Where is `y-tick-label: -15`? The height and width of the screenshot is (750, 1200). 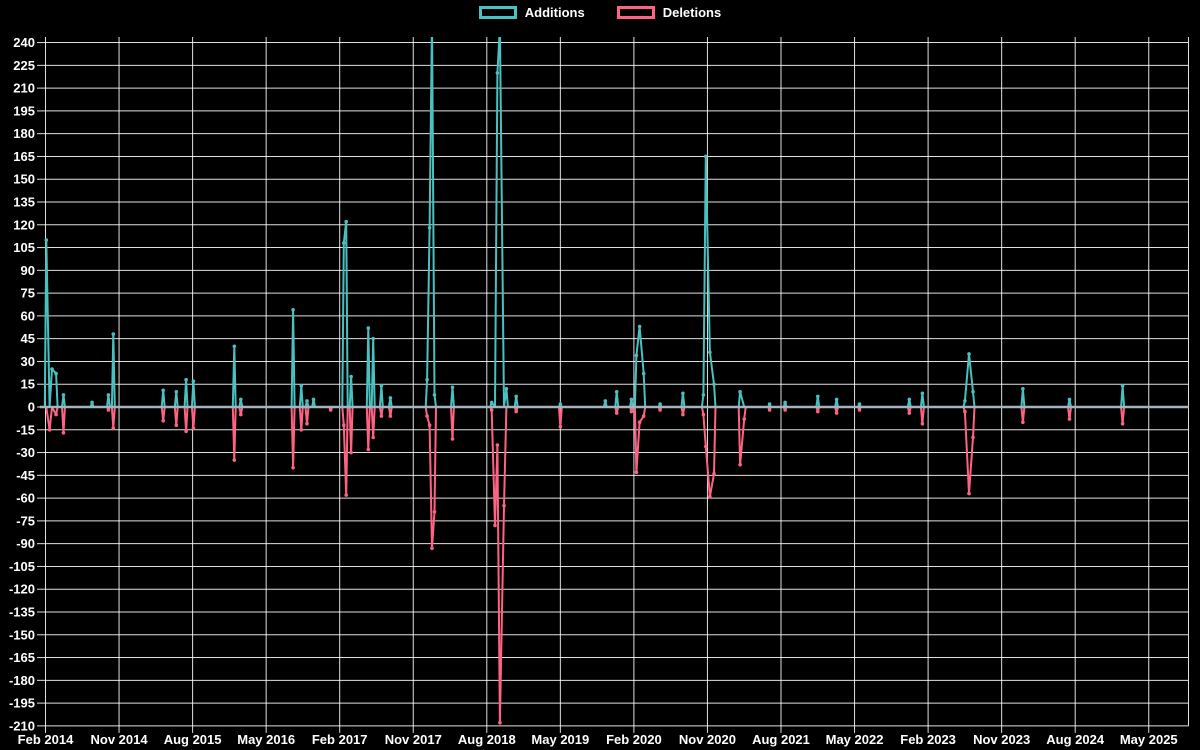
y-tick-label: -15 is located at coordinates (25, 429).